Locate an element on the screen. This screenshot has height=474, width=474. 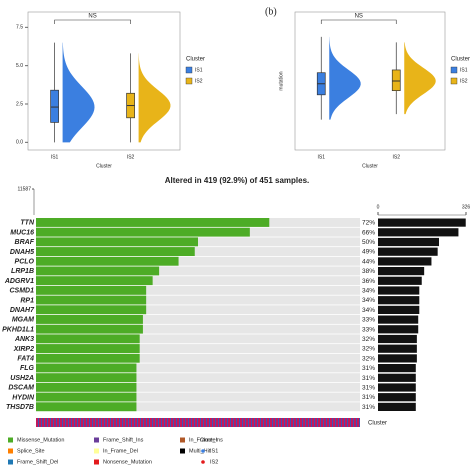
x-tick-label: IS1 is located at coordinates (321, 157).